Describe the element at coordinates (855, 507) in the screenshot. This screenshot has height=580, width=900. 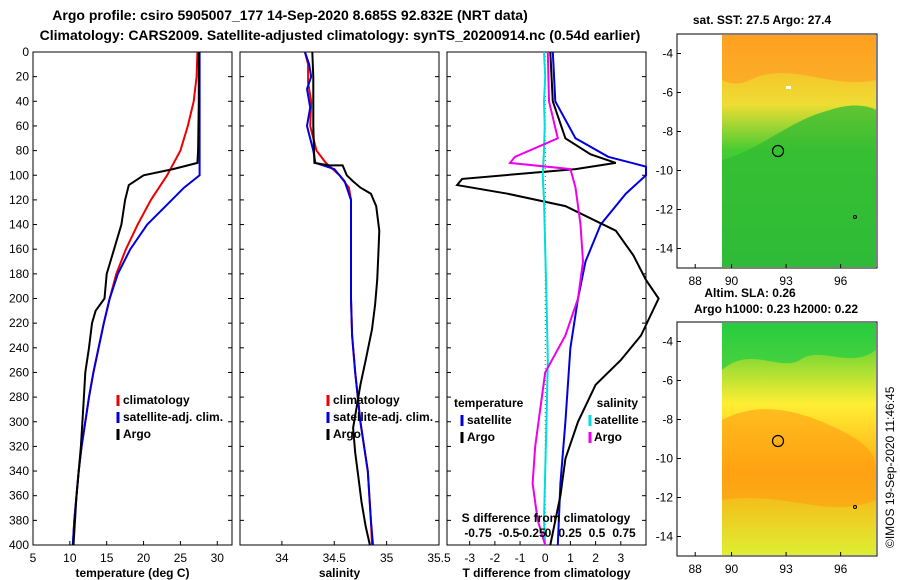
I see `sla-small-marker` at that location.